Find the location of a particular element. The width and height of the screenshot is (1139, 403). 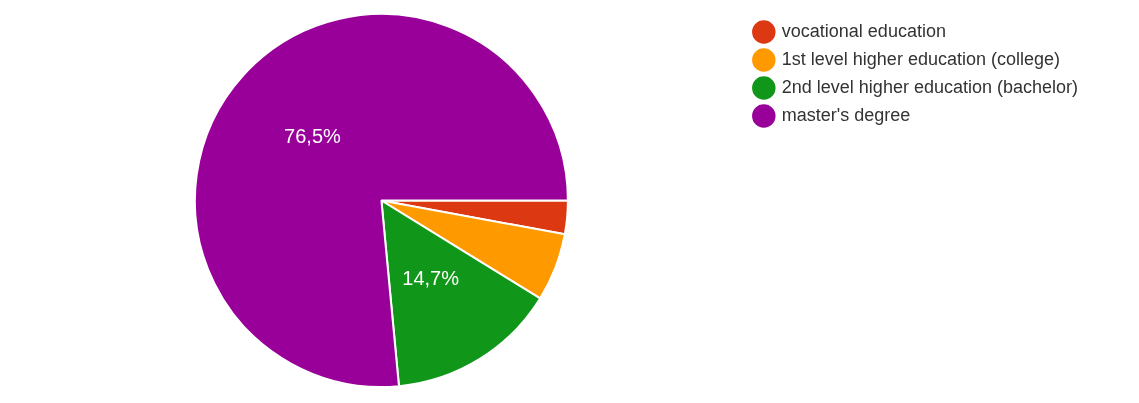

data-label: 14,7% is located at coordinates (431, 278).